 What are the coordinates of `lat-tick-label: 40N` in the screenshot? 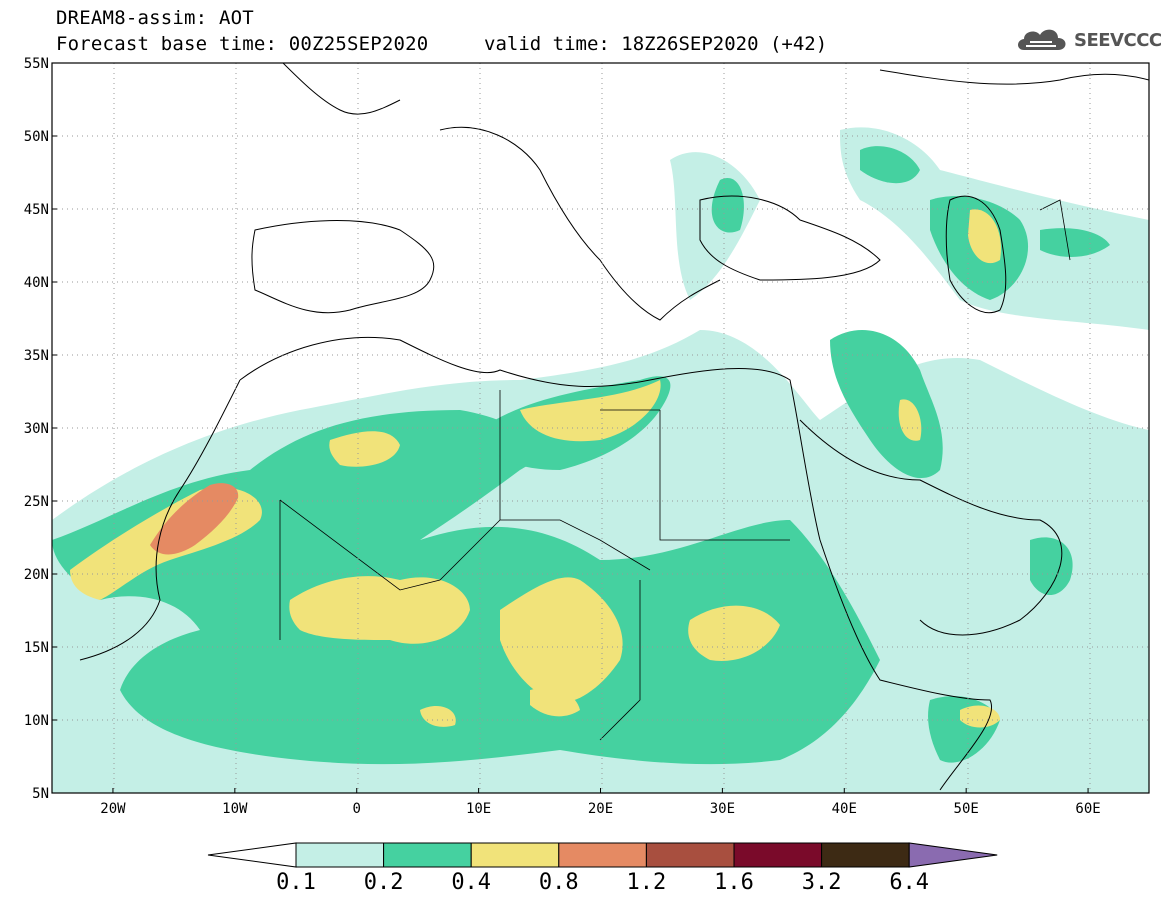 It's located at (36, 283).